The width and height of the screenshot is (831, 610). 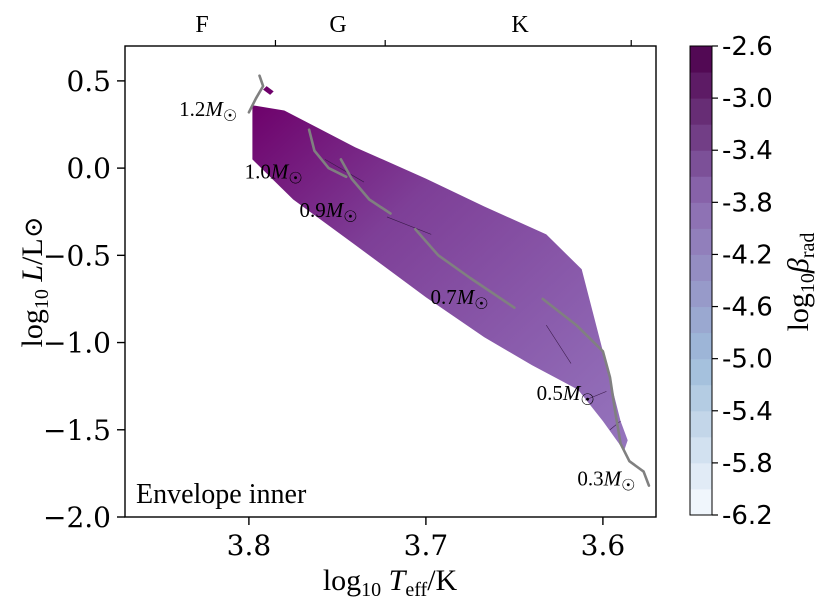 What do you see at coordinates (208, 111) in the screenshot?
I see `mass-label: 1.2M☉` at bounding box center [208, 111].